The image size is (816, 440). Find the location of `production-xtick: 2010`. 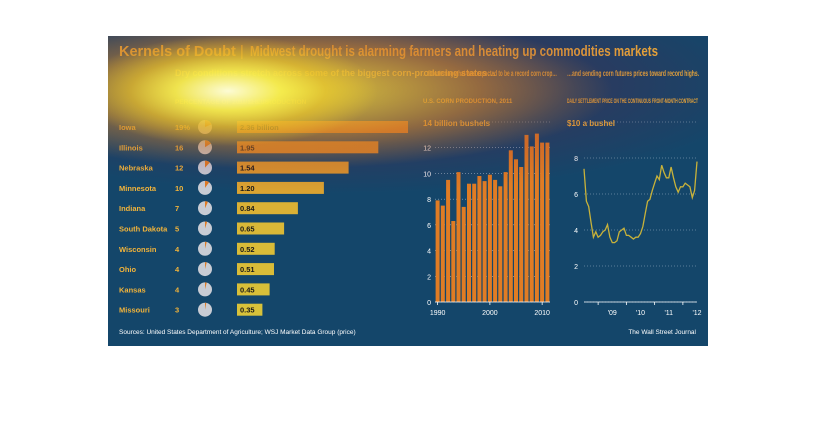

production-xtick: 2010 is located at coordinates (542, 313).